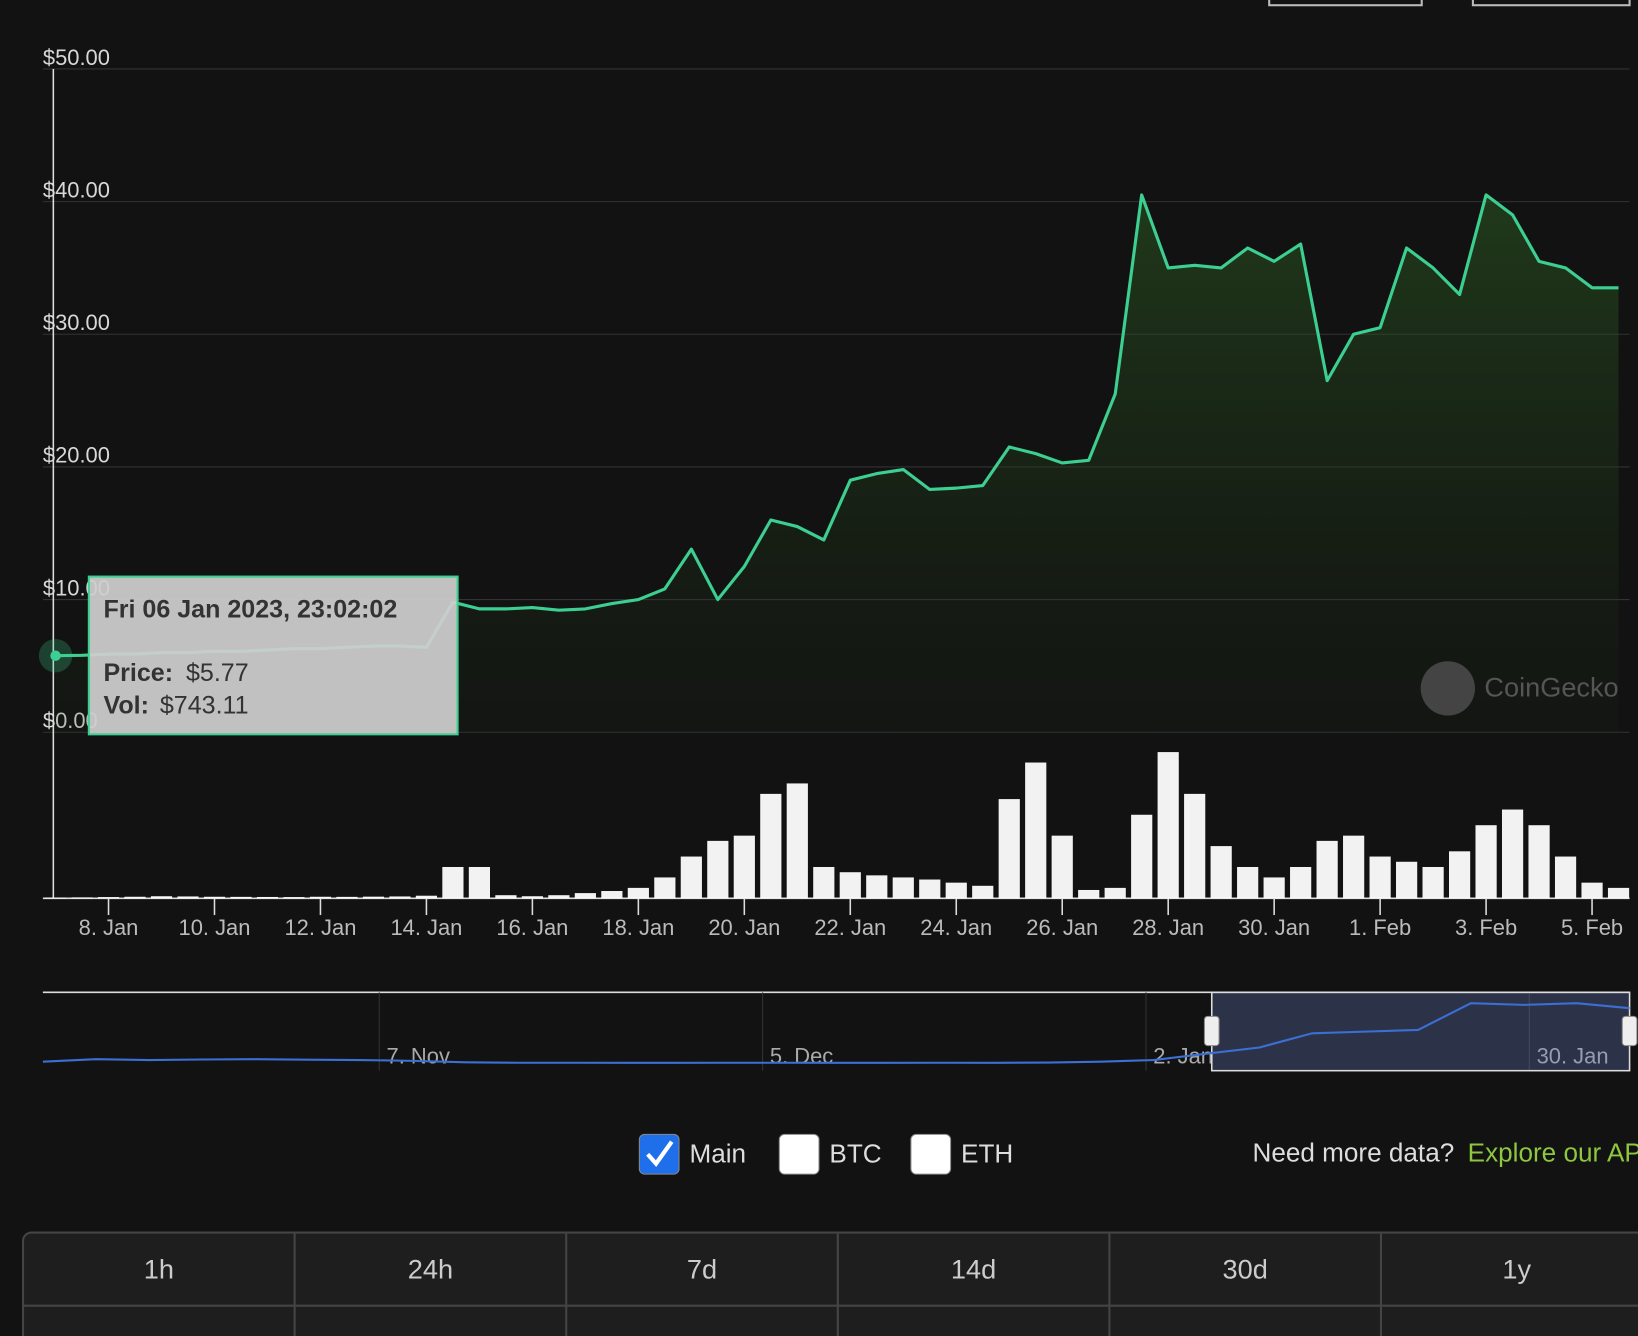 Image resolution: width=1638 pixels, height=1336 pixels. Describe the element at coordinates (1516, 1269) in the screenshot. I see `tab-label: 1y` at that location.